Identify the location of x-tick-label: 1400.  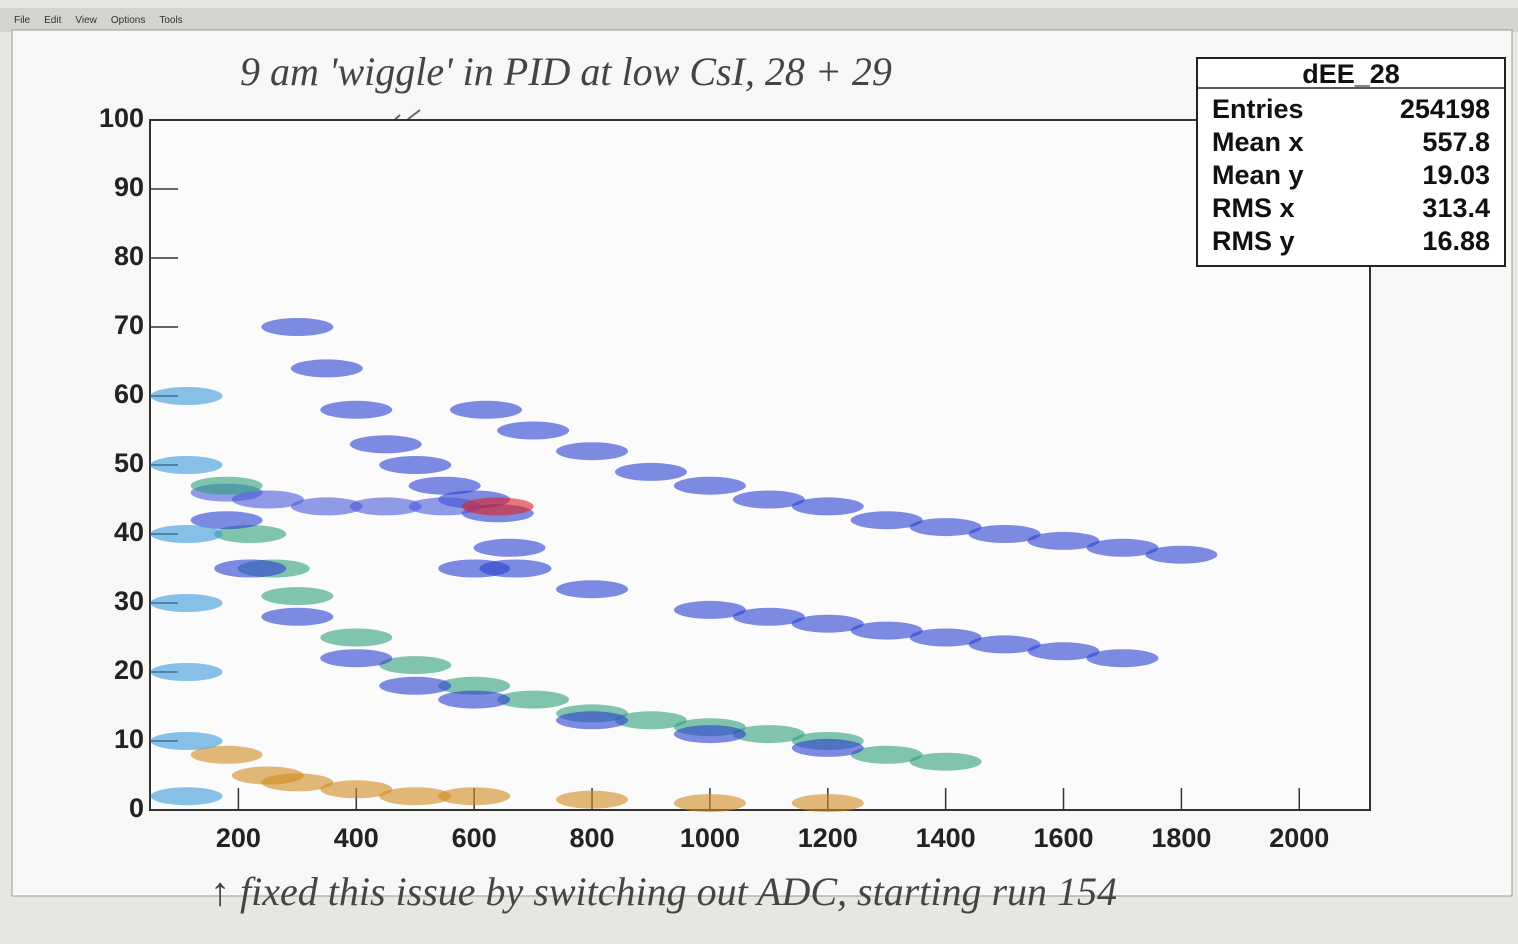
(946, 838).